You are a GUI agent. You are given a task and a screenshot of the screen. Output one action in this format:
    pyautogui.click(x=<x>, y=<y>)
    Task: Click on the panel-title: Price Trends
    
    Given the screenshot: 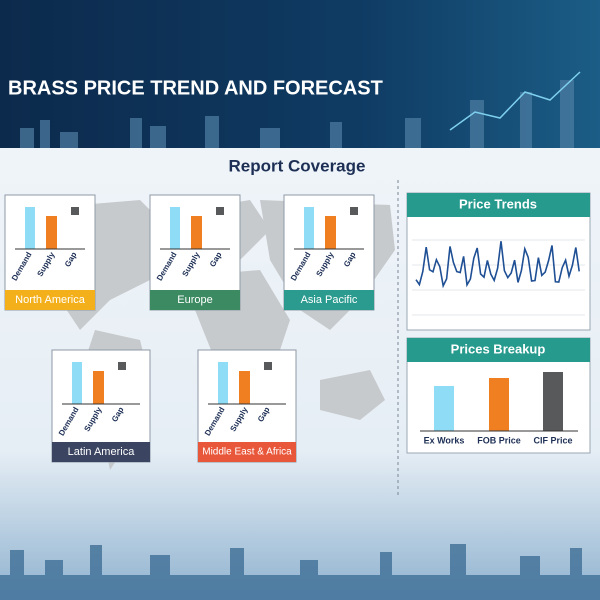 What is the action you would take?
    pyautogui.click(x=498, y=203)
    